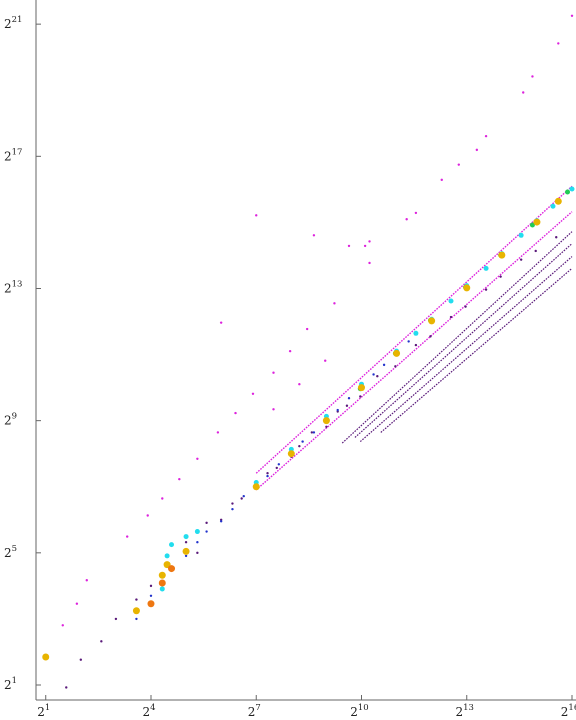 Image resolution: width=576 pixels, height=720 pixels. I want to click on y-tick-label: 217, so click(13, 155).